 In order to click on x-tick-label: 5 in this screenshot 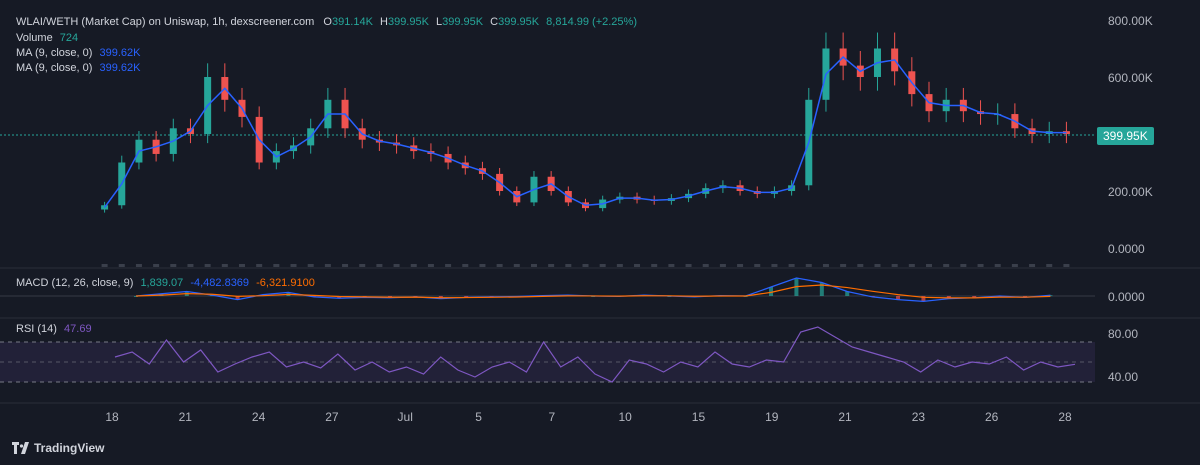, I will do `click(478, 417)`.